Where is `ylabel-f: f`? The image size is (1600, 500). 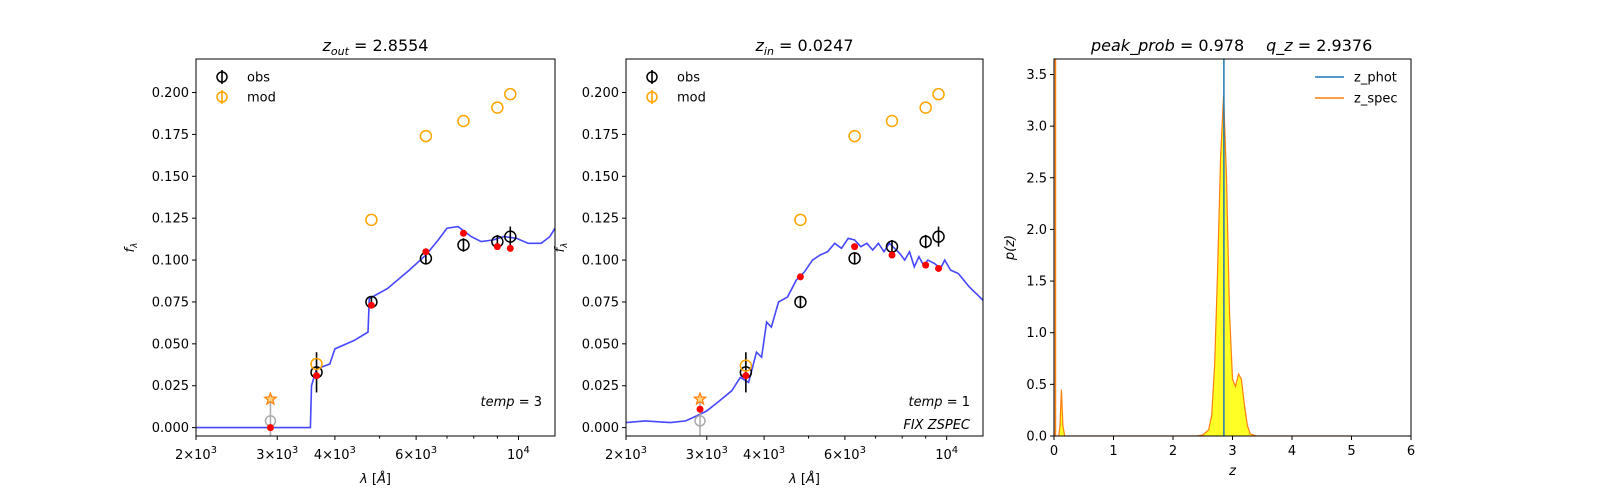
ylabel-f: f is located at coordinates (130, 248).